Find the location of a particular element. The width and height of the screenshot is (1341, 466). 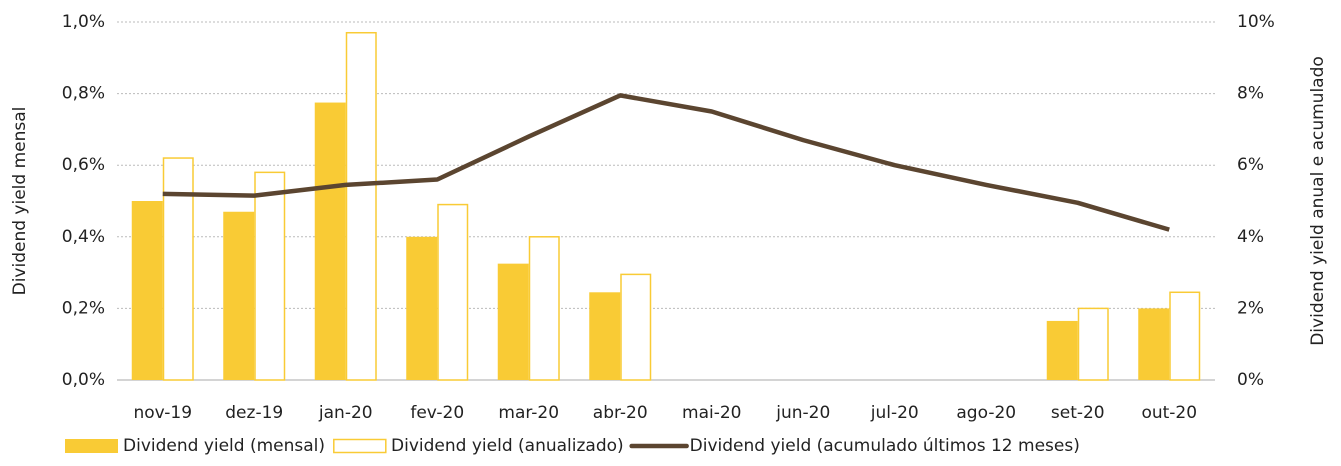

x-tick-label: fev-20 is located at coordinates (437, 413).